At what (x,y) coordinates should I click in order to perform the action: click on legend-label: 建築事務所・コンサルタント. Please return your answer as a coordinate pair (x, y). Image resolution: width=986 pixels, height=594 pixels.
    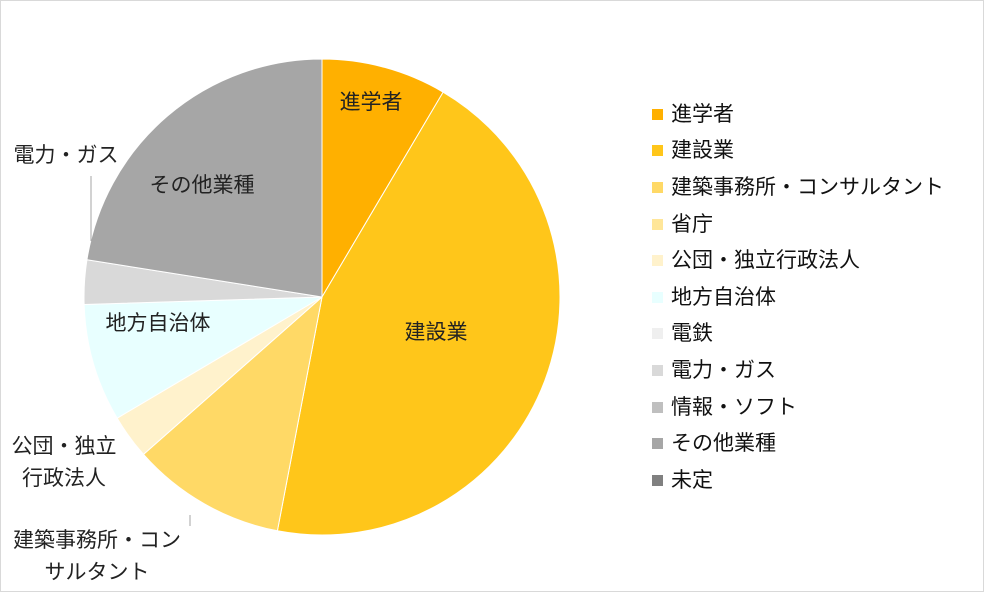
    Looking at the image, I should click on (807, 186).